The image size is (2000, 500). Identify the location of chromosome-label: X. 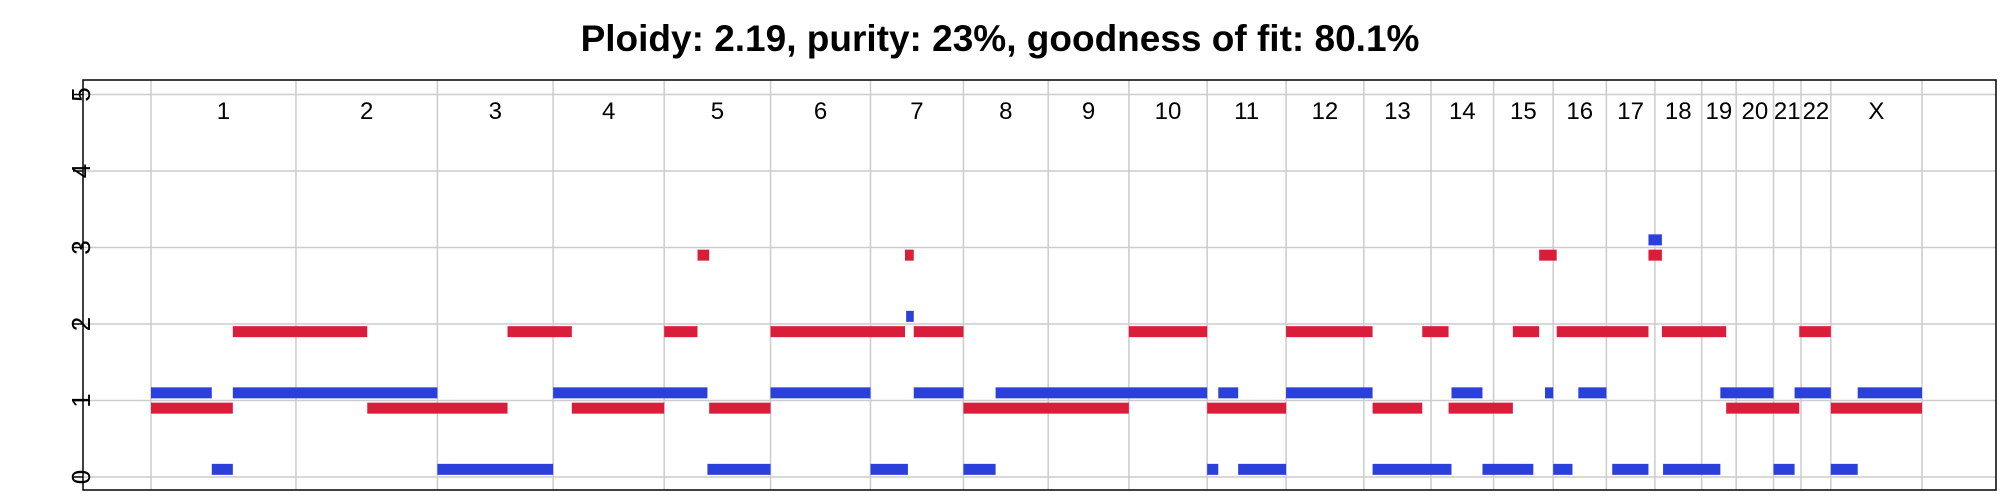
(1876, 111).